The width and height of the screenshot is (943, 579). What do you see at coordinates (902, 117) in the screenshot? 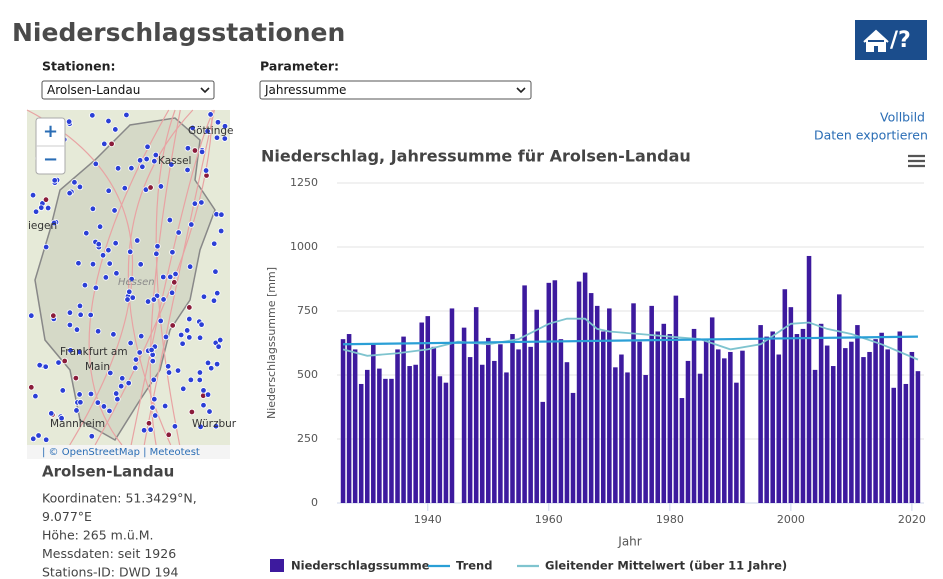
I see `link-fullscreen: Vollbild` at bounding box center [902, 117].